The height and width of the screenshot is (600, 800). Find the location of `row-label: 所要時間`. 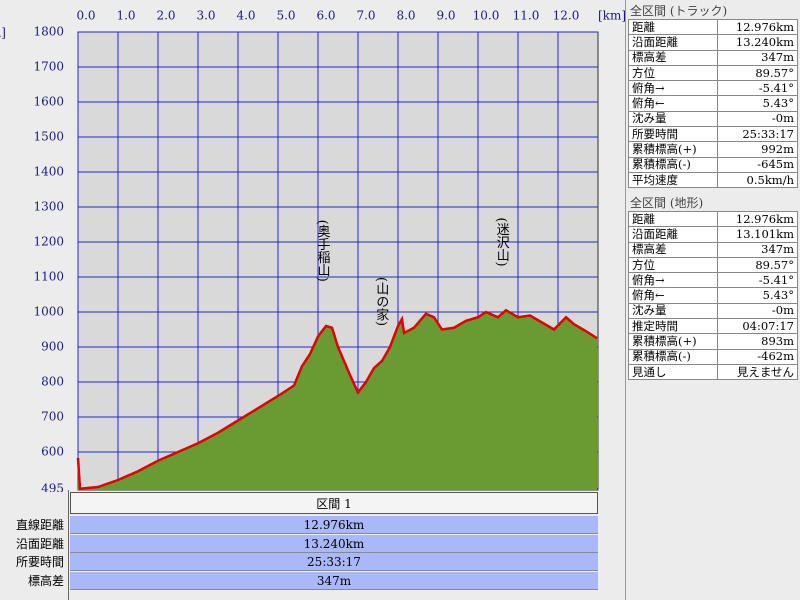

row-label: 所要時間 is located at coordinates (39, 562).